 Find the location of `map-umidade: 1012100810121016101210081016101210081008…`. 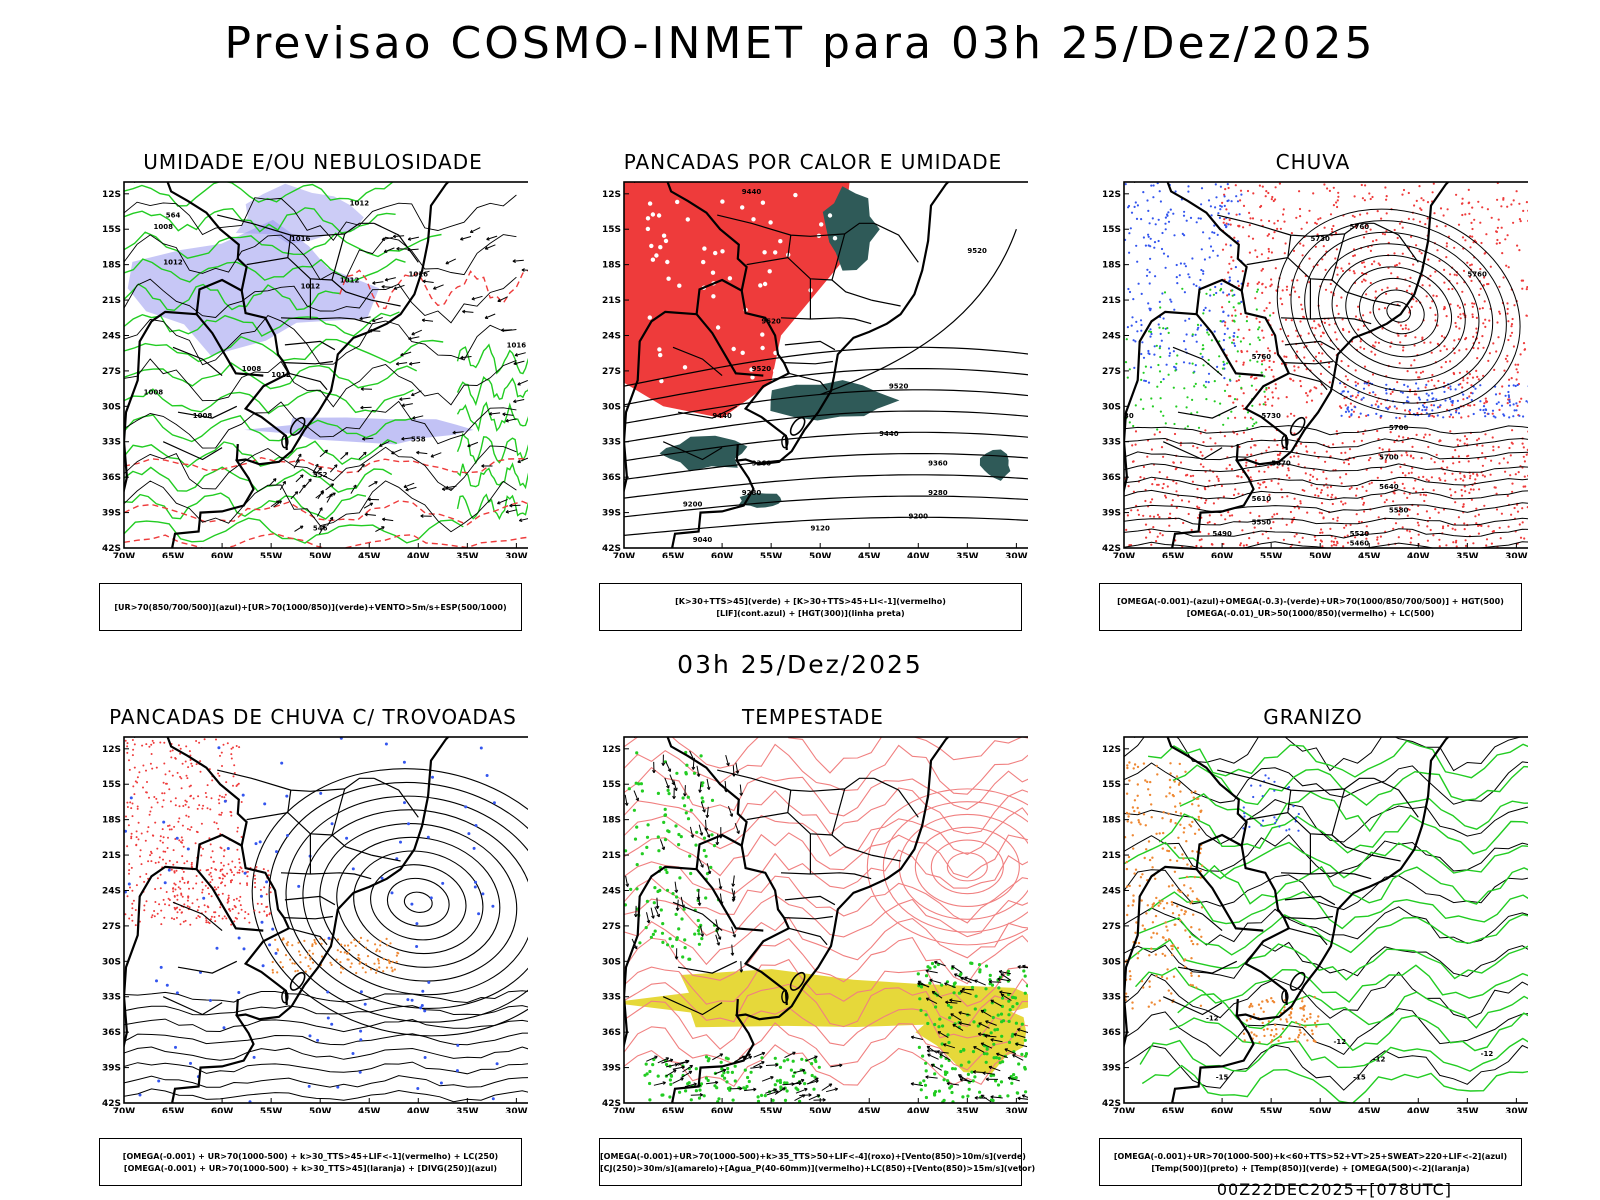

map-umidade: 1012100810121016101210081016101210081008… is located at coordinates (313, 368).